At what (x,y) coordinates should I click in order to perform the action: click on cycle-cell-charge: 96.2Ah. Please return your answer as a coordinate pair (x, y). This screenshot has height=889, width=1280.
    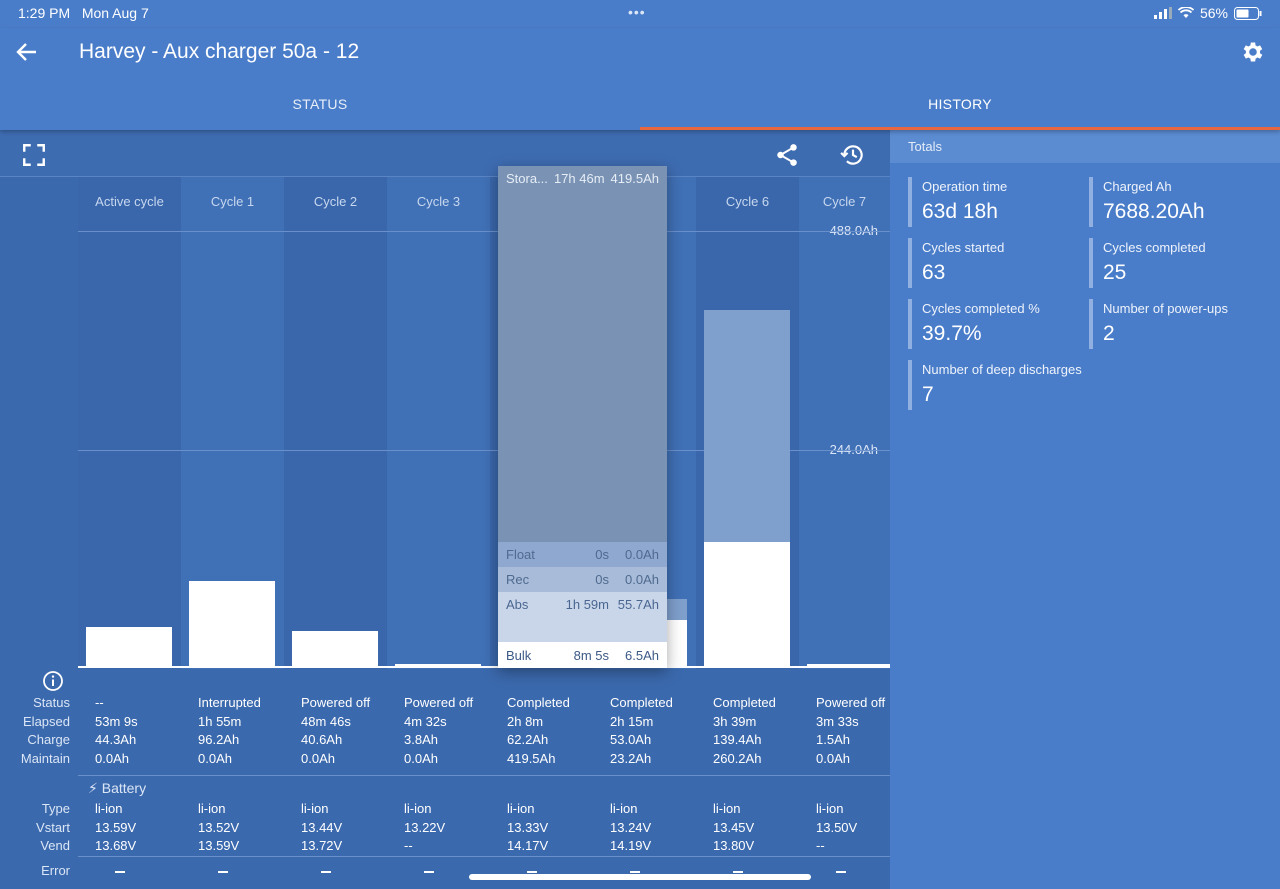
    Looking at the image, I should click on (219, 739).